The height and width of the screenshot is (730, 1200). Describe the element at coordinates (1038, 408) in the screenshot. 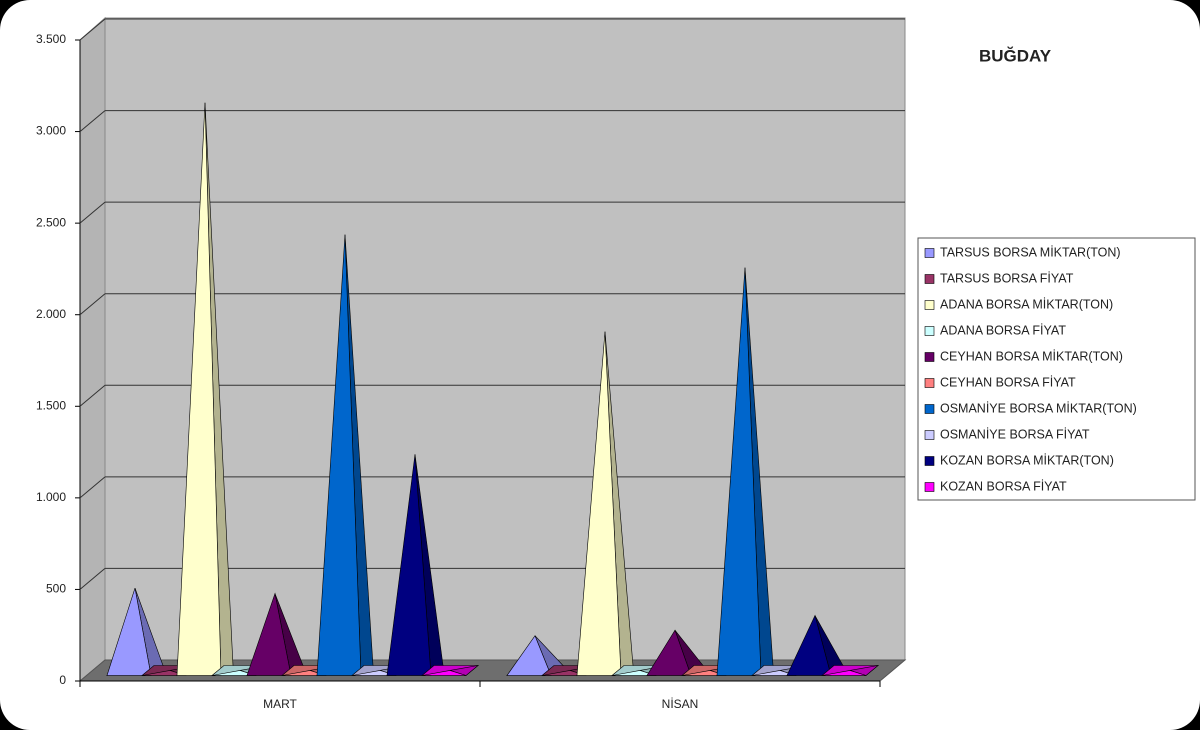

I see `legend-label: OSMANİYE BORSA MİKTAR(TON)` at that location.